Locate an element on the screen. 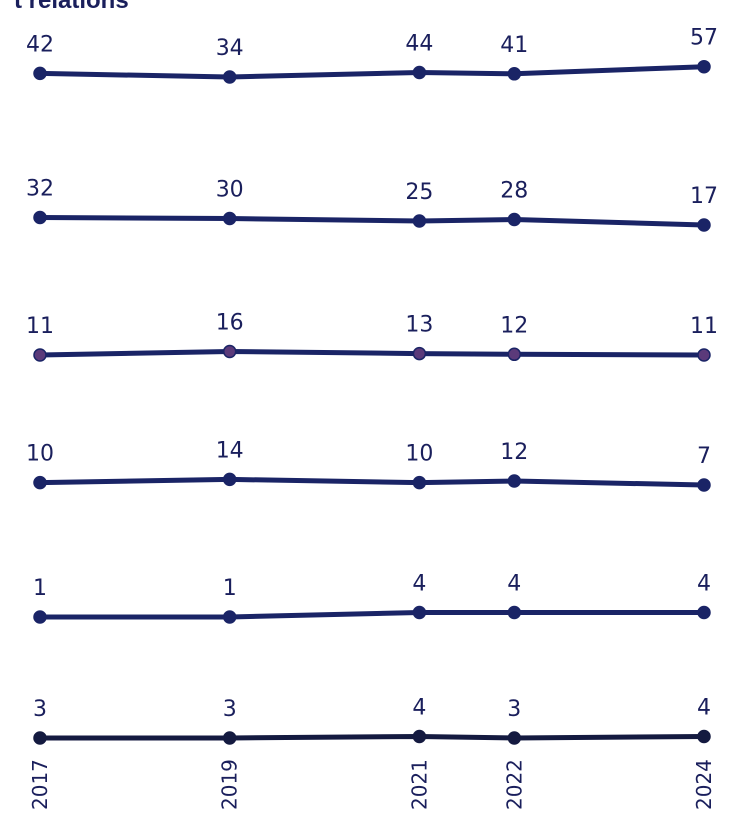  x-tick-label: 2022 is located at coordinates (514, 784).